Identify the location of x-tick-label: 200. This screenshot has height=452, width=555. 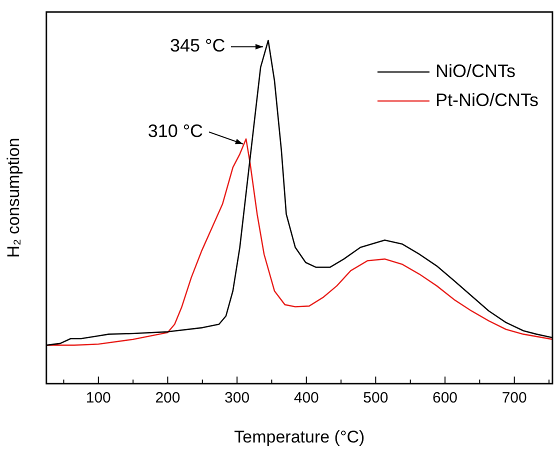
(167, 398).